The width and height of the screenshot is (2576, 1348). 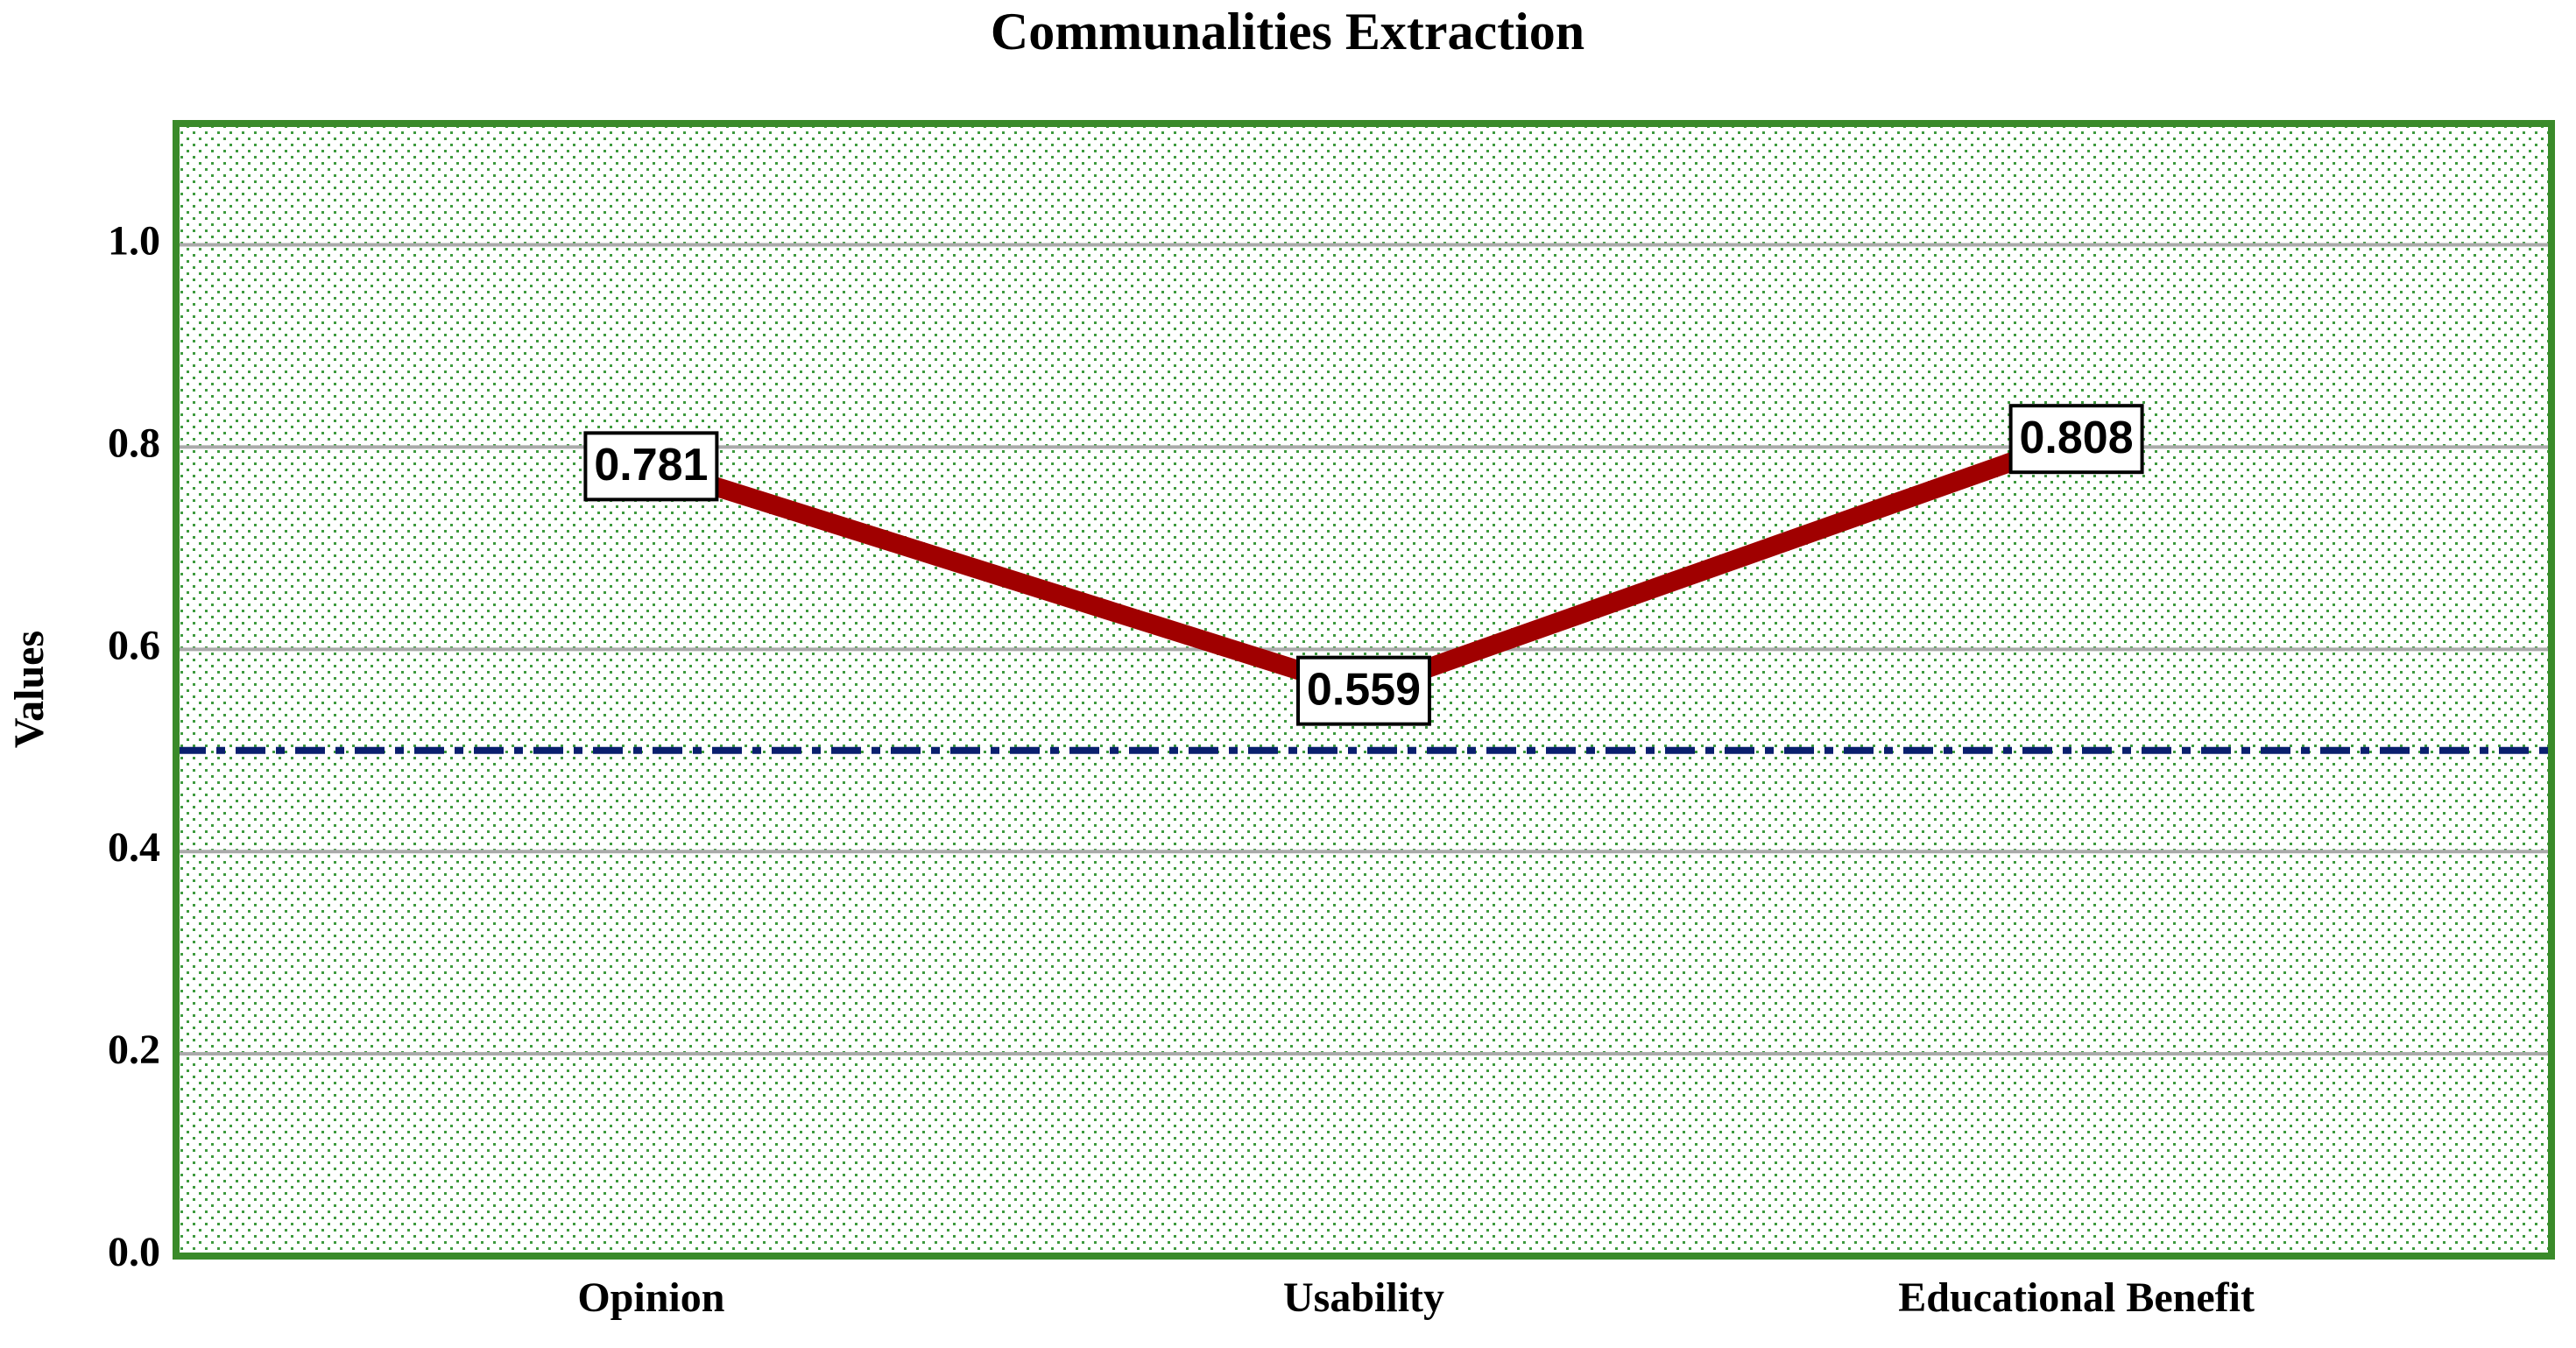 I want to click on y-tick-label: 0.2, so click(x=134, y=1050).